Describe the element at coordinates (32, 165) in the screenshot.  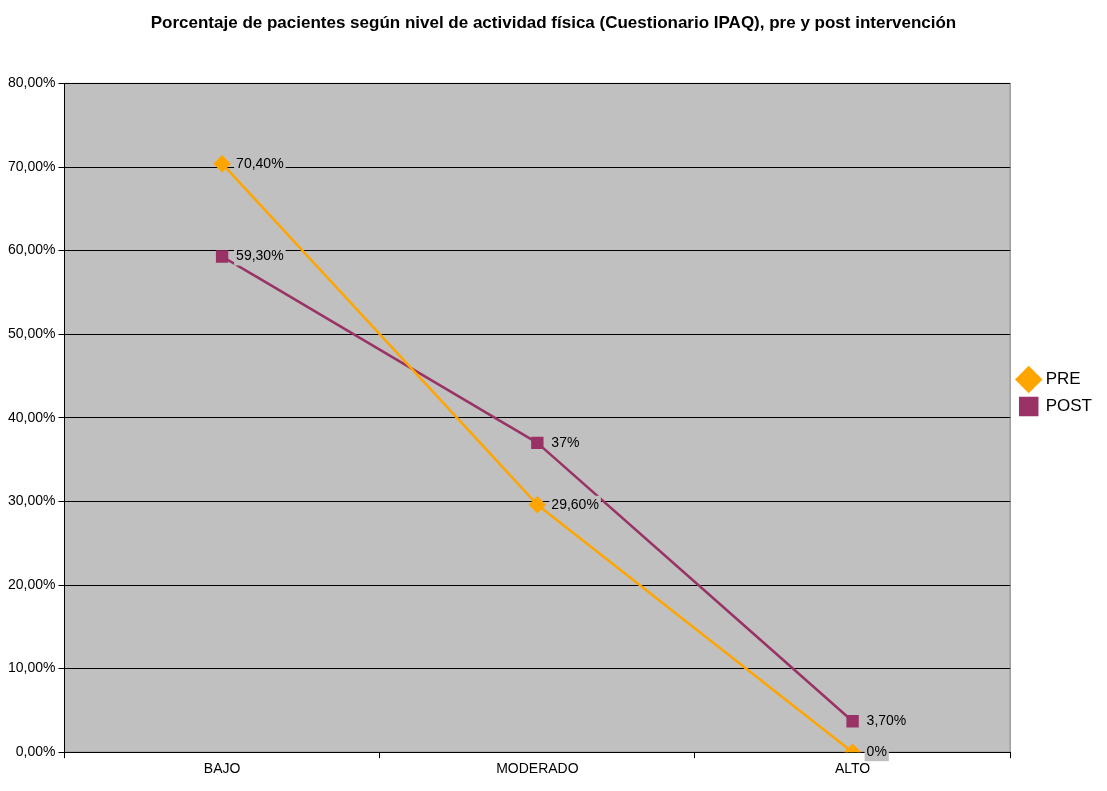
I see `y-tick-label: 70,00%` at that location.